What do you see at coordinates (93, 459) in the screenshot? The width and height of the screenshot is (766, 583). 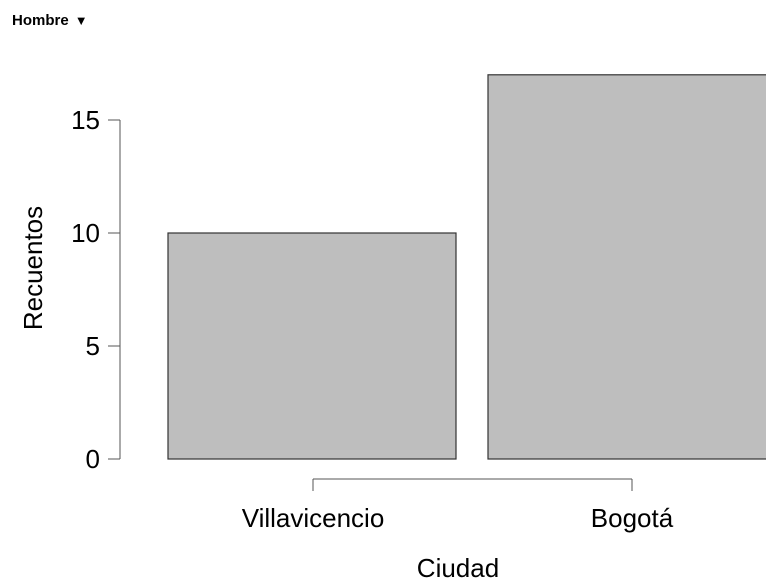 I see `y-tick-label-0: 0` at bounding box center [93, 459].